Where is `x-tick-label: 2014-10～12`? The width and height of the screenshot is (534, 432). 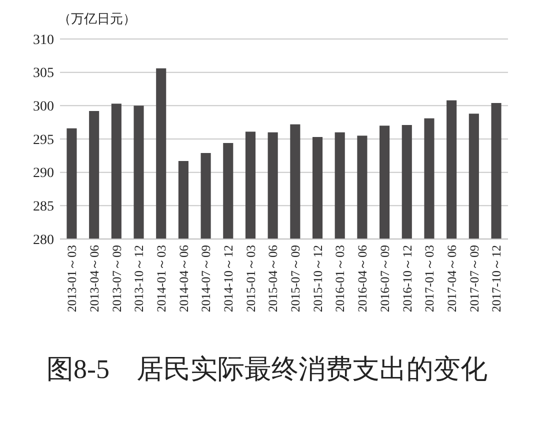 x-tick-label: 2014-10～12 is located at coordinates (229, 278).